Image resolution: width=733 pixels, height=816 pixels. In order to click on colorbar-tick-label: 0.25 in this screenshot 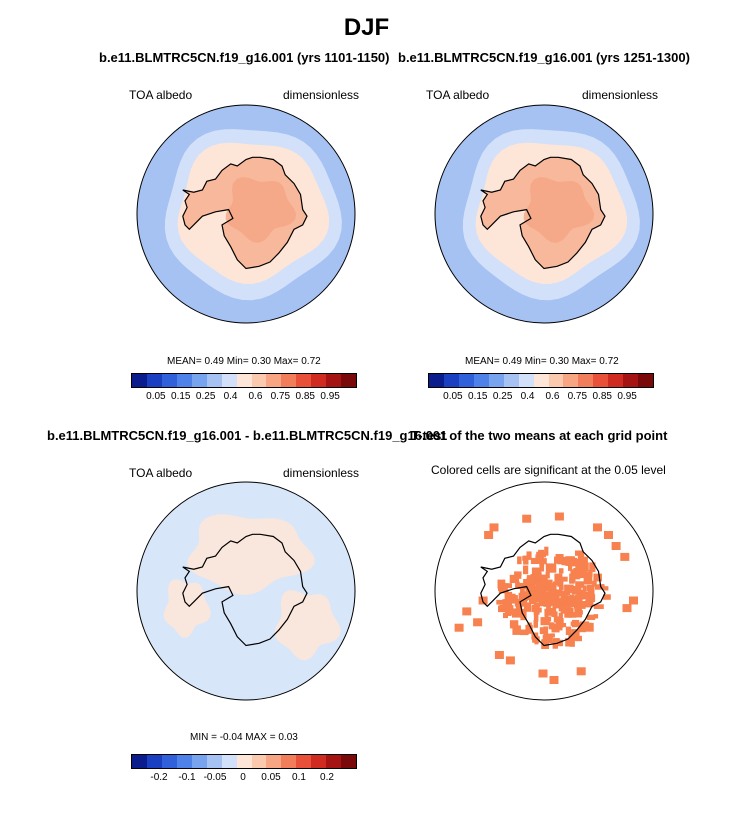, I will do `click(502, 396)`.